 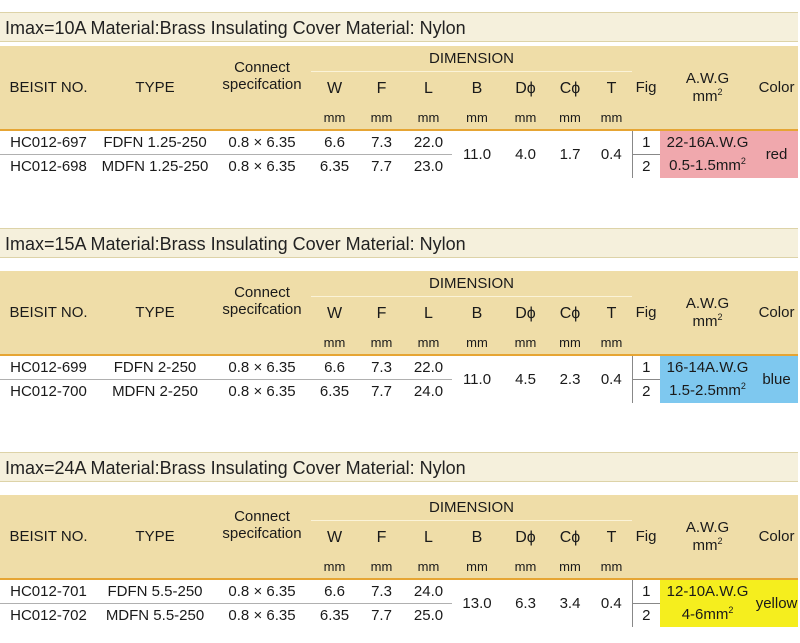 I want to click on cell-l: 25.0, so click(x=428, y=615).